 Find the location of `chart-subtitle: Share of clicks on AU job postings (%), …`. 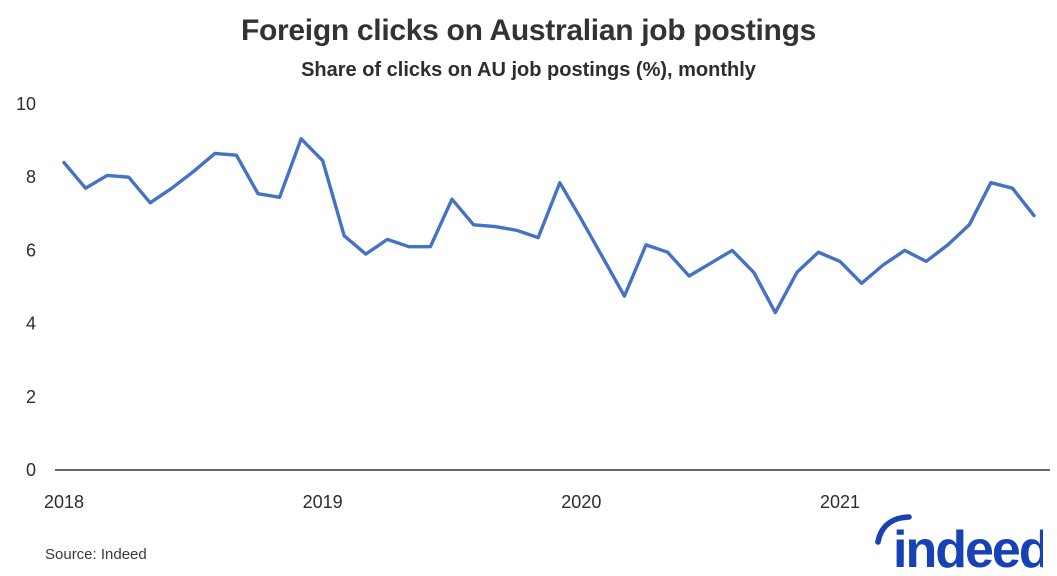

chart-subtitle: Share of clicks on AU job postings (%), … is located at coordinates (528, 70).